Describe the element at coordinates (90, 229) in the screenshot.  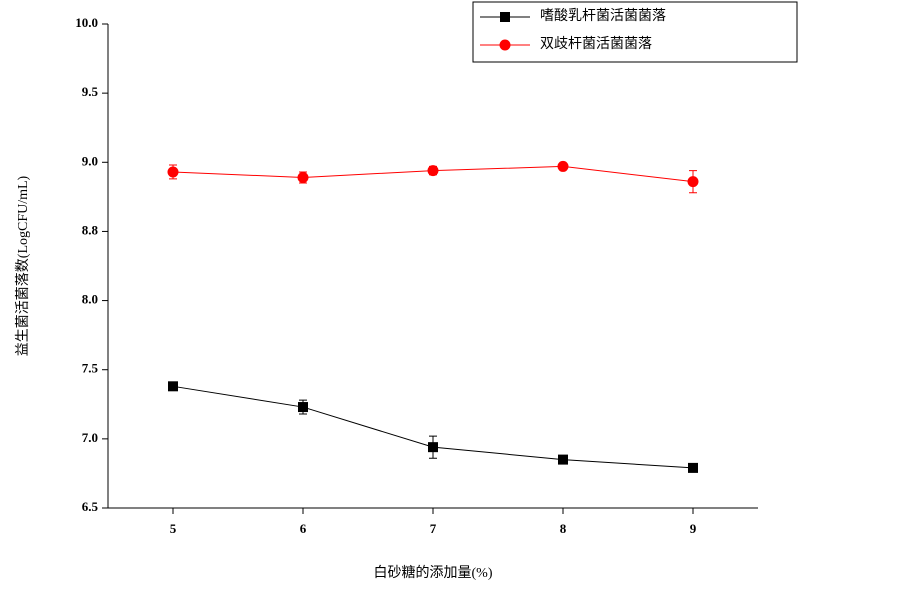
I see `y-tick-label: 8.8` at that location.